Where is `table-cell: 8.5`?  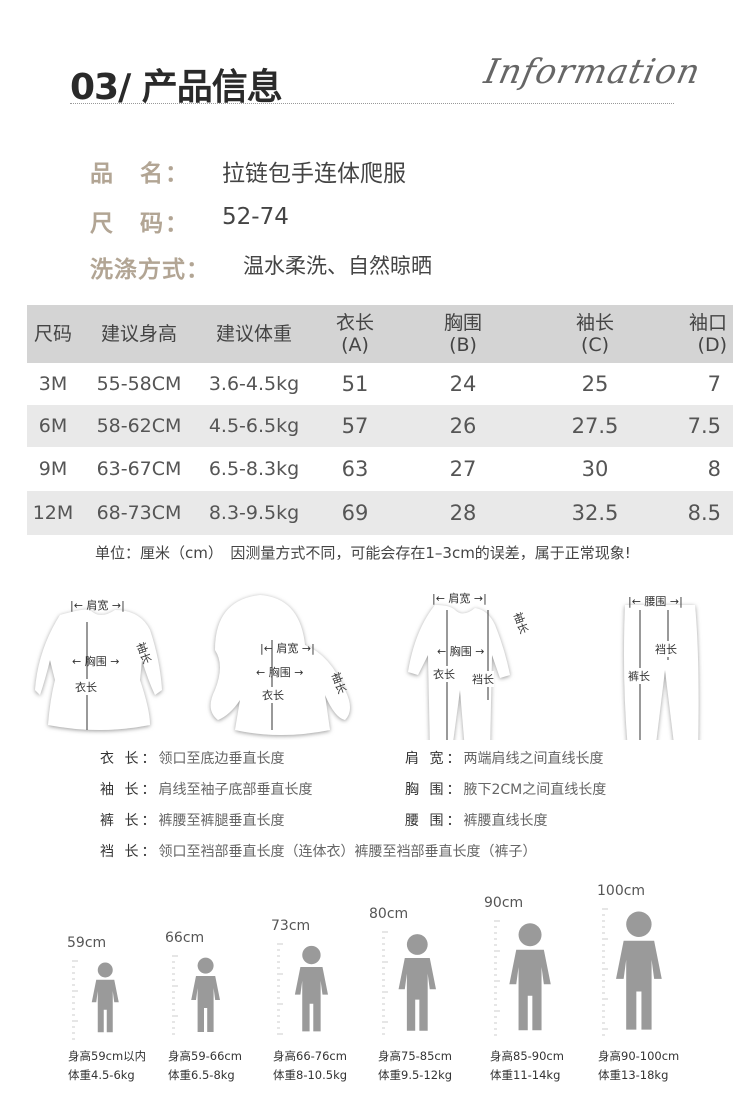
table-cell: 8.5 is located at coordinates (699, 513).